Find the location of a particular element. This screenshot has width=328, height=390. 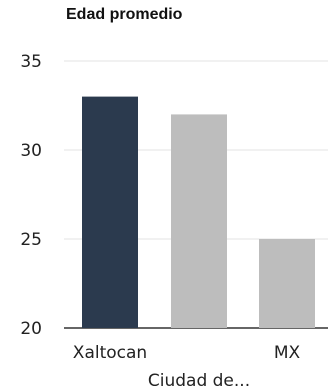

chart-title: Edad promedio is located at coordinates (124, 14).